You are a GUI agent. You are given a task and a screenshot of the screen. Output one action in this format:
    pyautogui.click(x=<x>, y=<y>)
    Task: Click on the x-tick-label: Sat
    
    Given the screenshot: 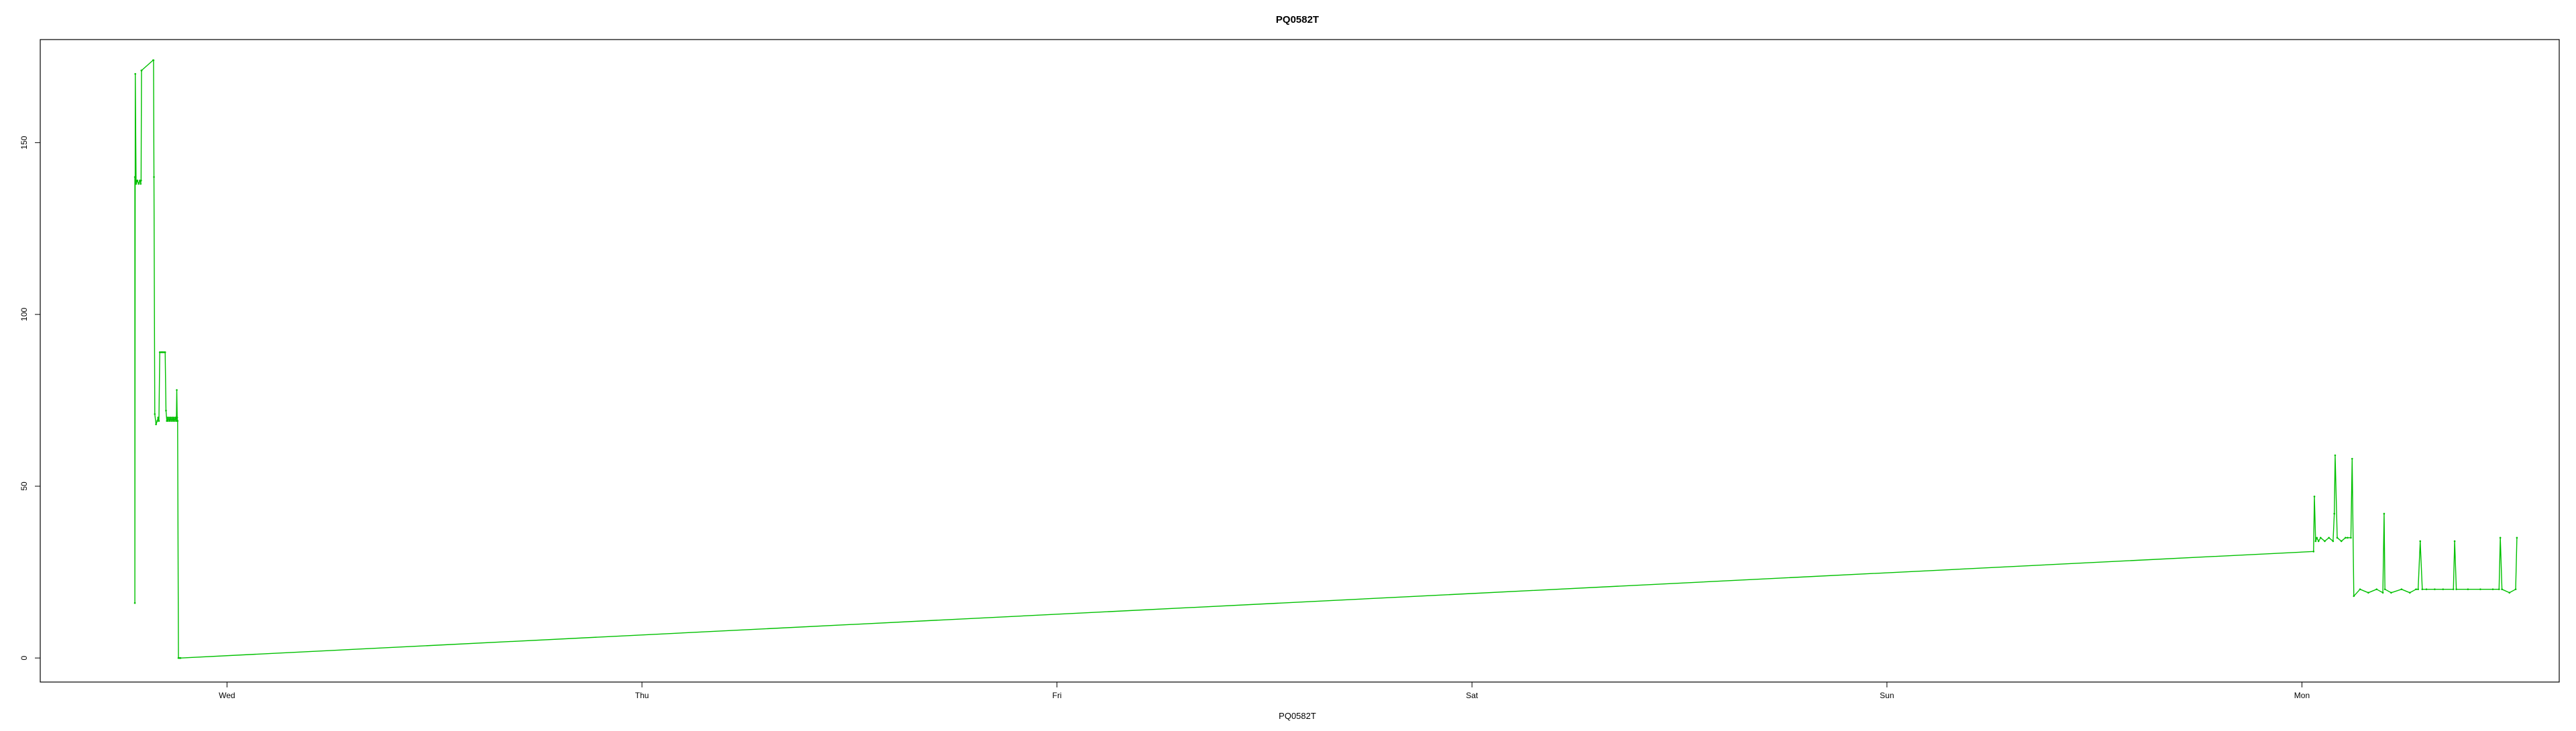 What is the action you would take?
    pyautogui.click(x=1472, y=695)
    